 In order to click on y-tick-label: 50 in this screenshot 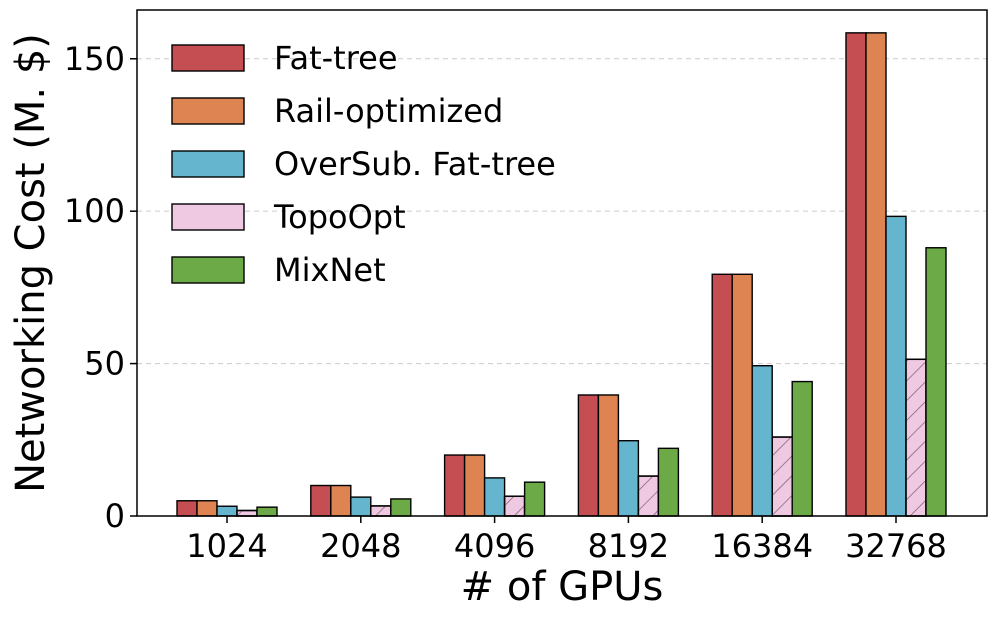, I will do `click(104, 364)`.